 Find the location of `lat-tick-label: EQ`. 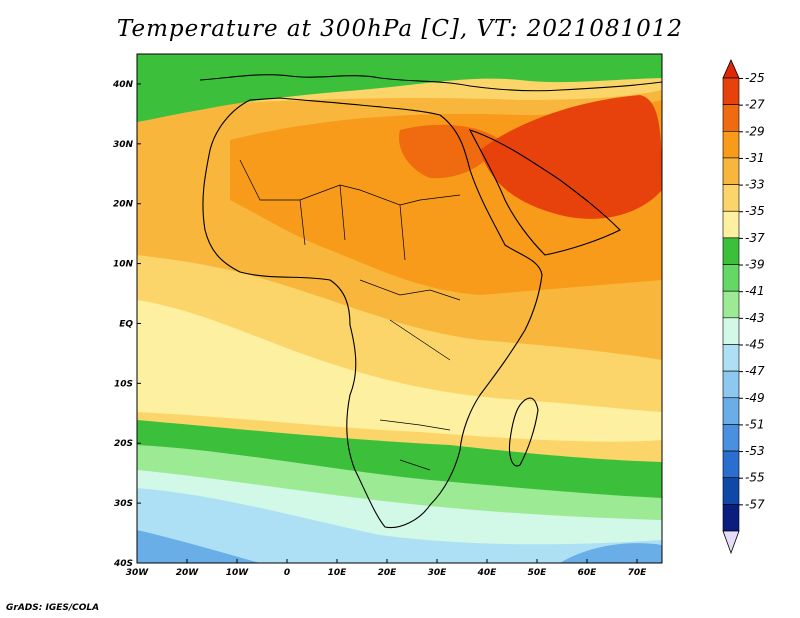

lat-tick-label: EQ is located at coordinates (126, 324).